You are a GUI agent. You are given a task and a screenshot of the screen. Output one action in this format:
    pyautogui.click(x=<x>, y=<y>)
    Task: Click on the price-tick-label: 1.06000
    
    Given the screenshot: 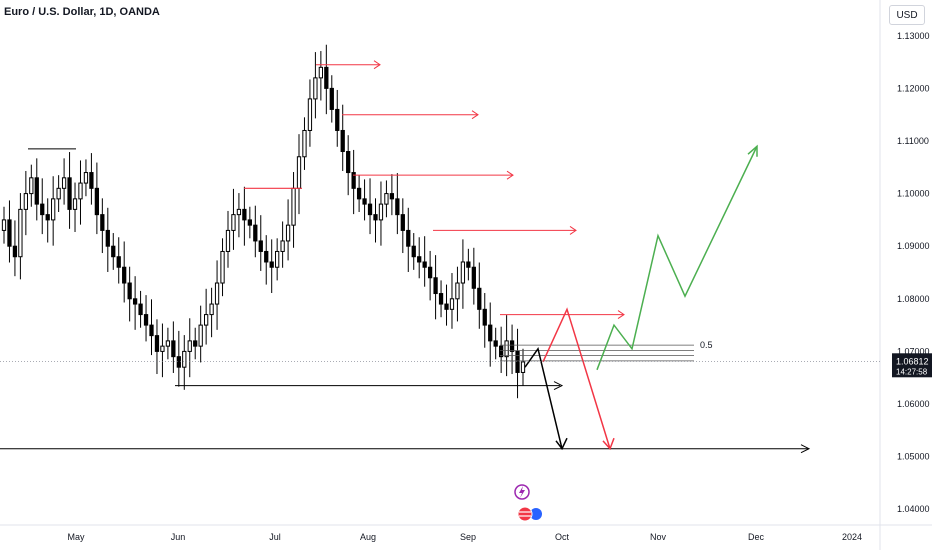 What is the action you would take?
    pyautogui.click(x=913, y=404)
    